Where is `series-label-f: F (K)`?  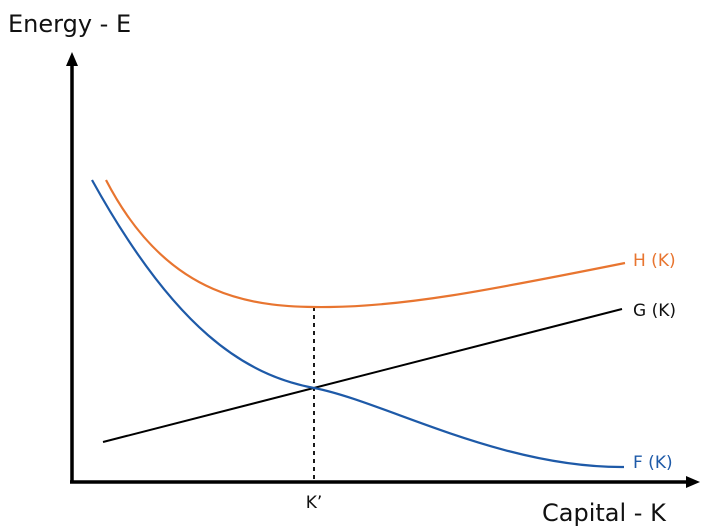
series-label-f: F (K) is located at coordinates (653, 463).